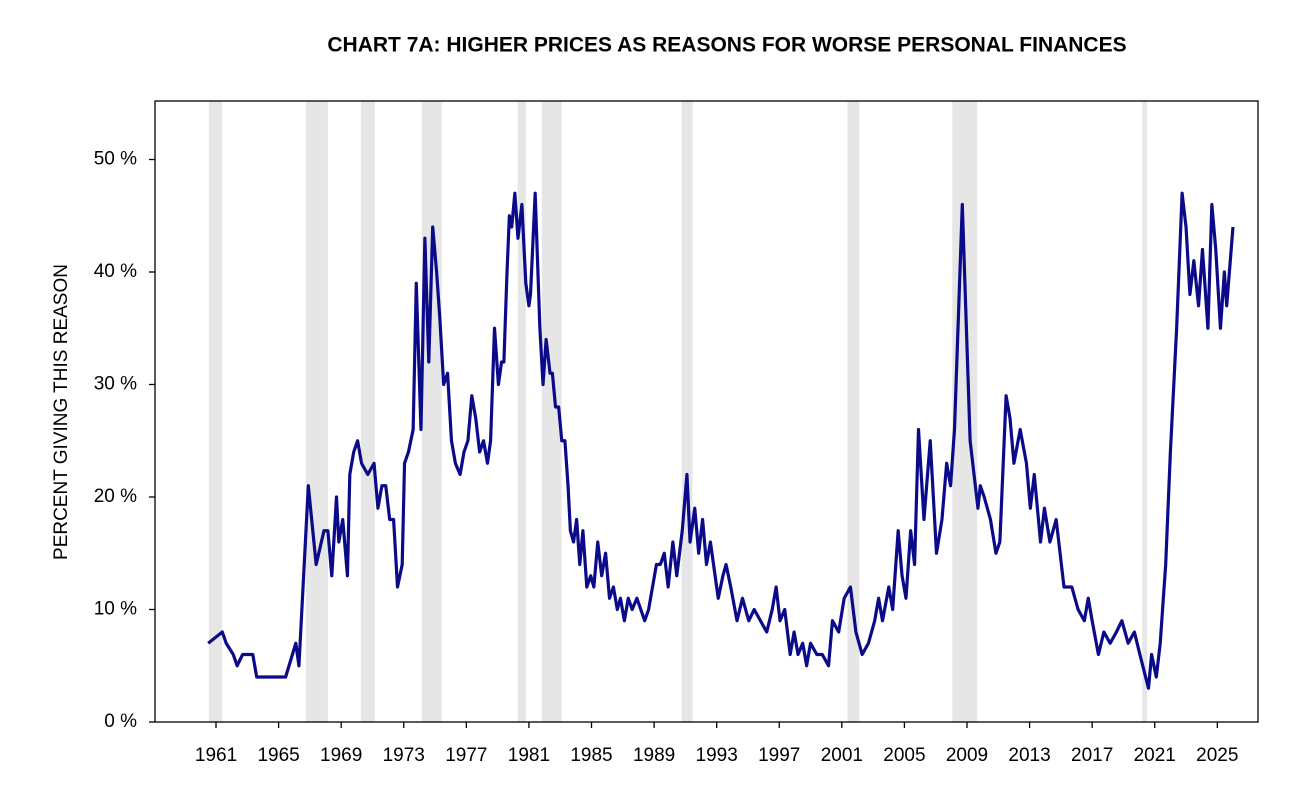 This screenshot has width=1306, height=809. Describe the element at coordinates (466, 755) in the screenshot. I see `x-tick-label: 1977` at that location.